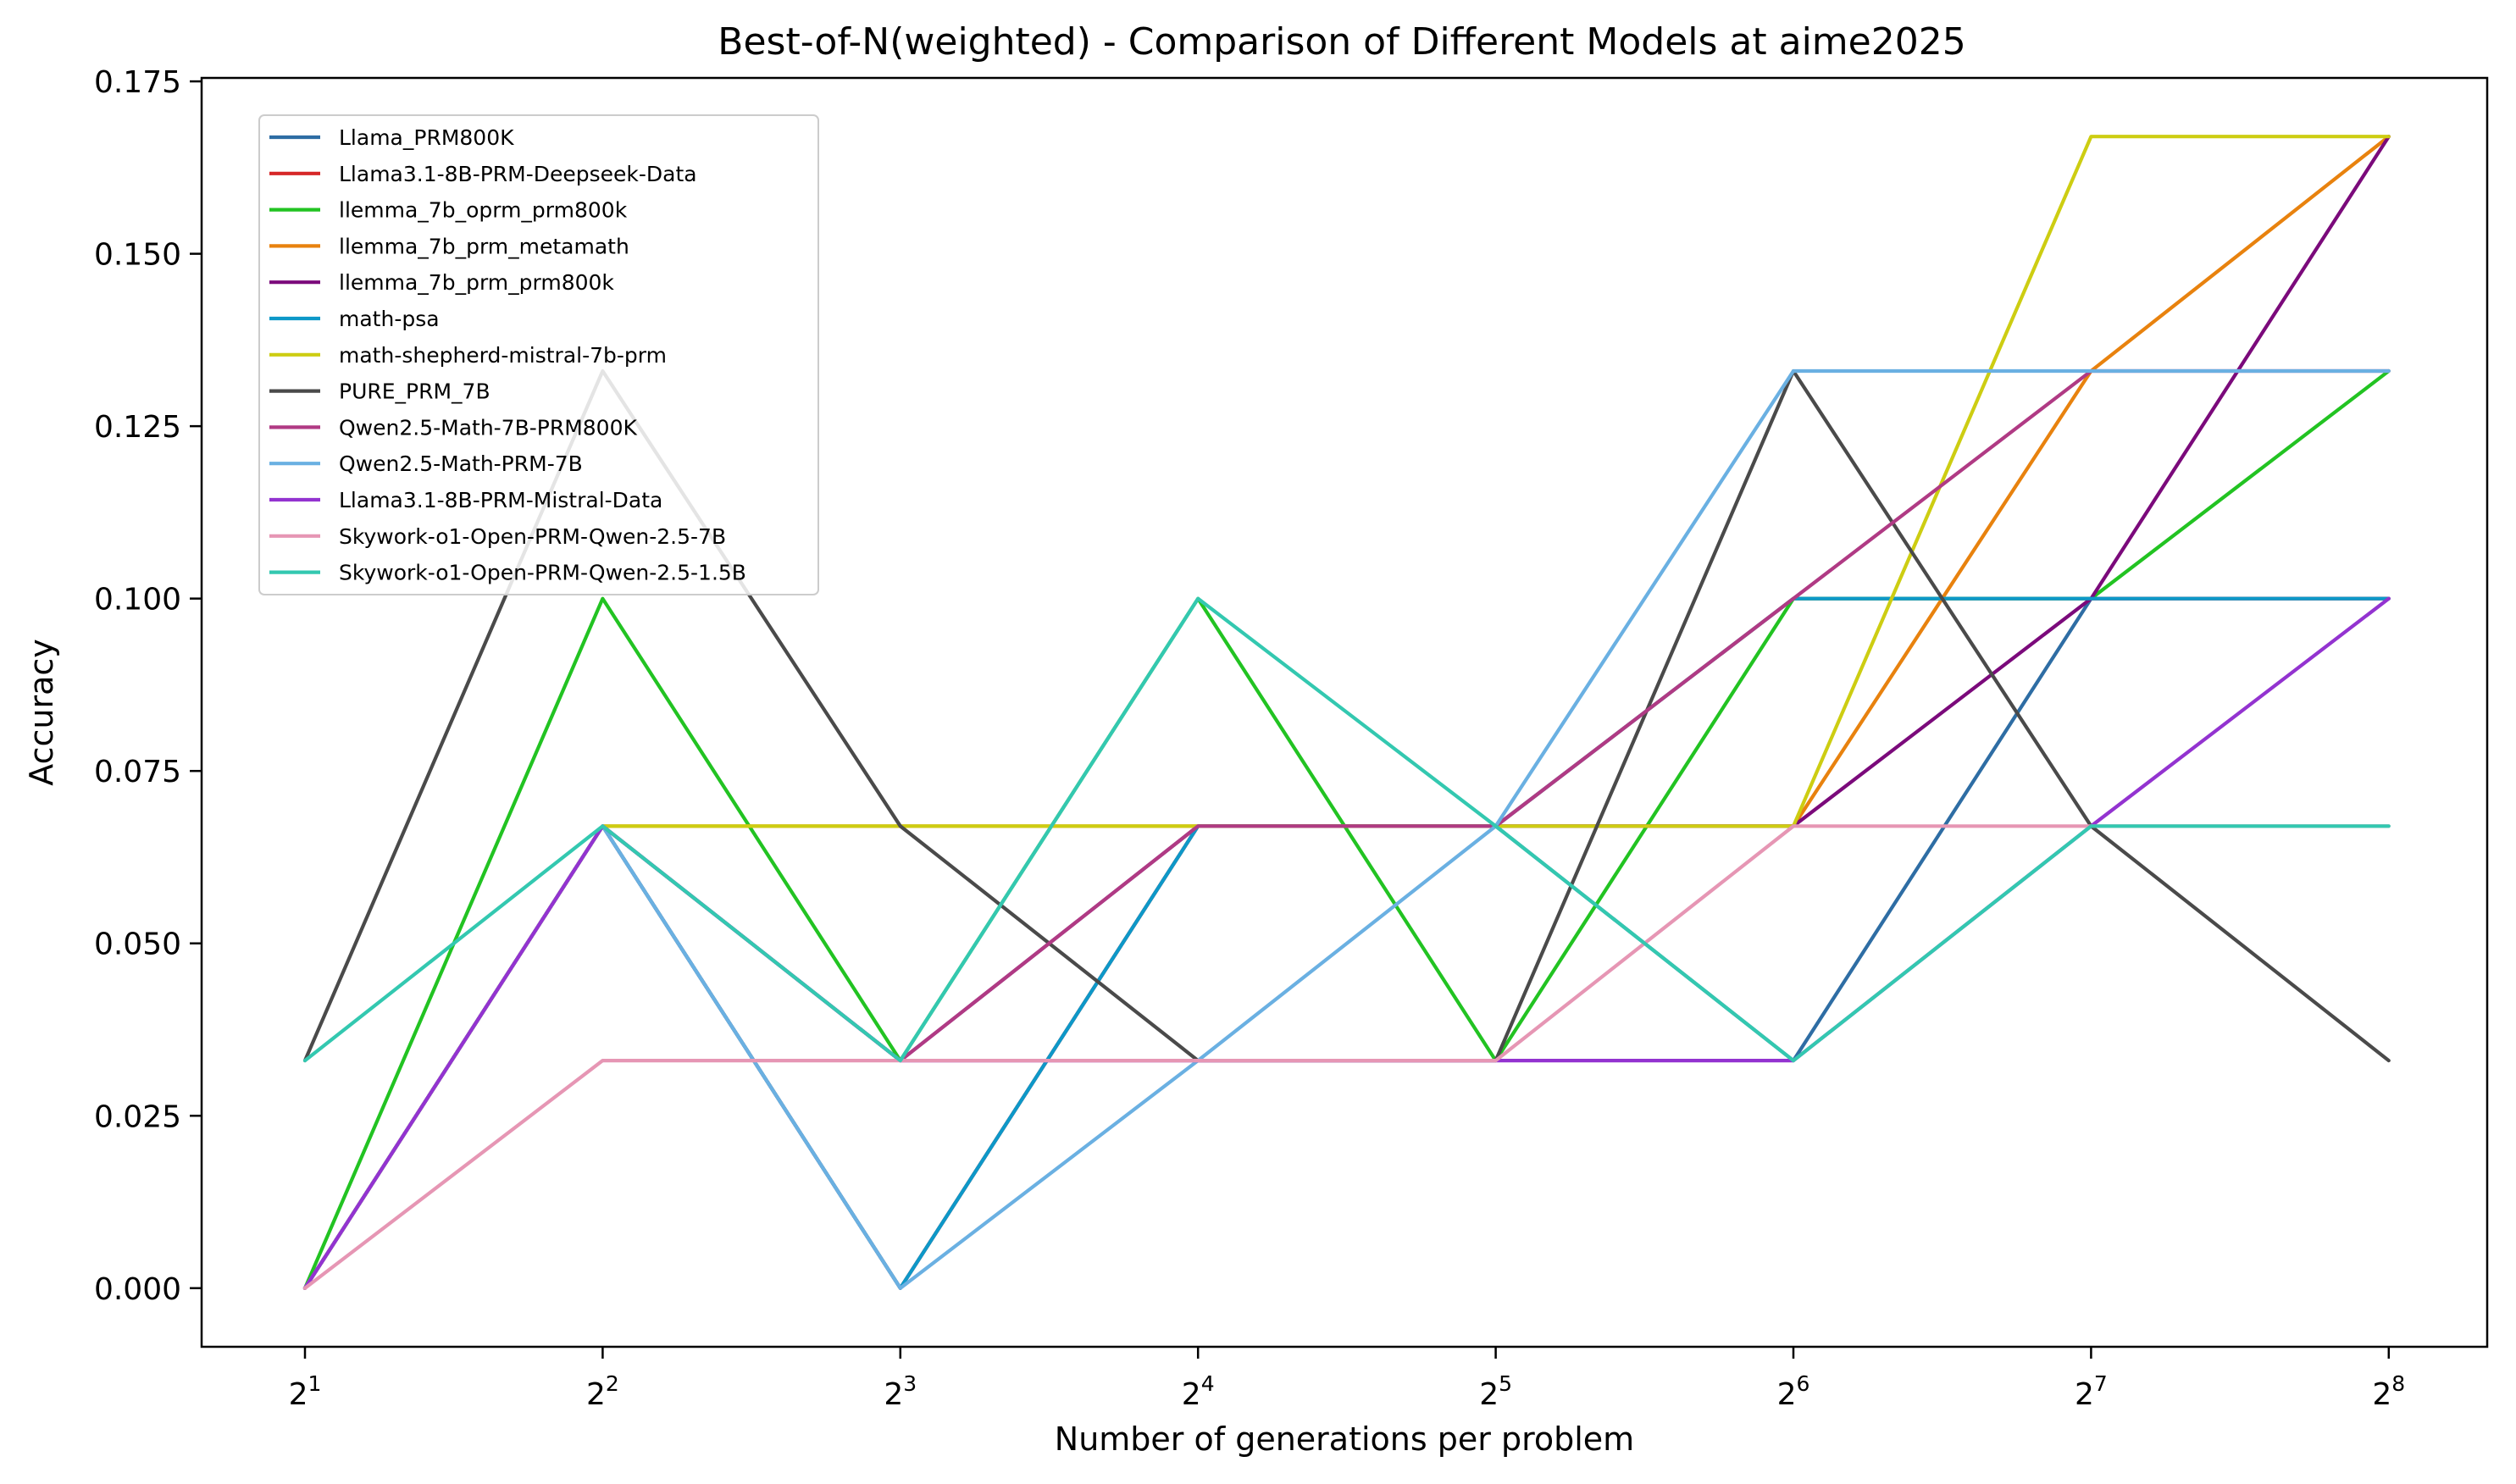 This screenshot has width=2516, height=1484. I want to click on x-tick-label: 22, so click(603, 1391).